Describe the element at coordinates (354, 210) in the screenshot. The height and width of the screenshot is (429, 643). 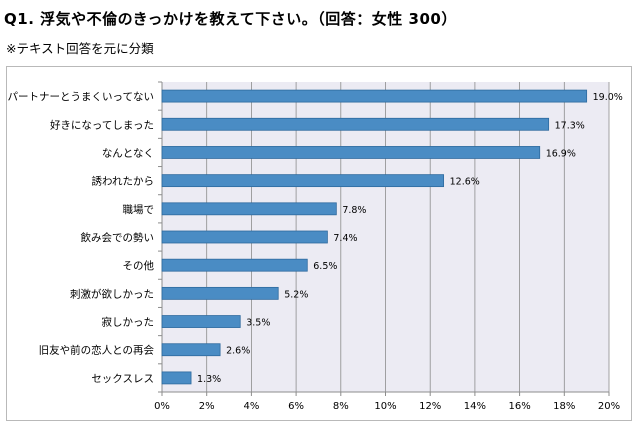
I see `value-label: 7.8%` at that location.